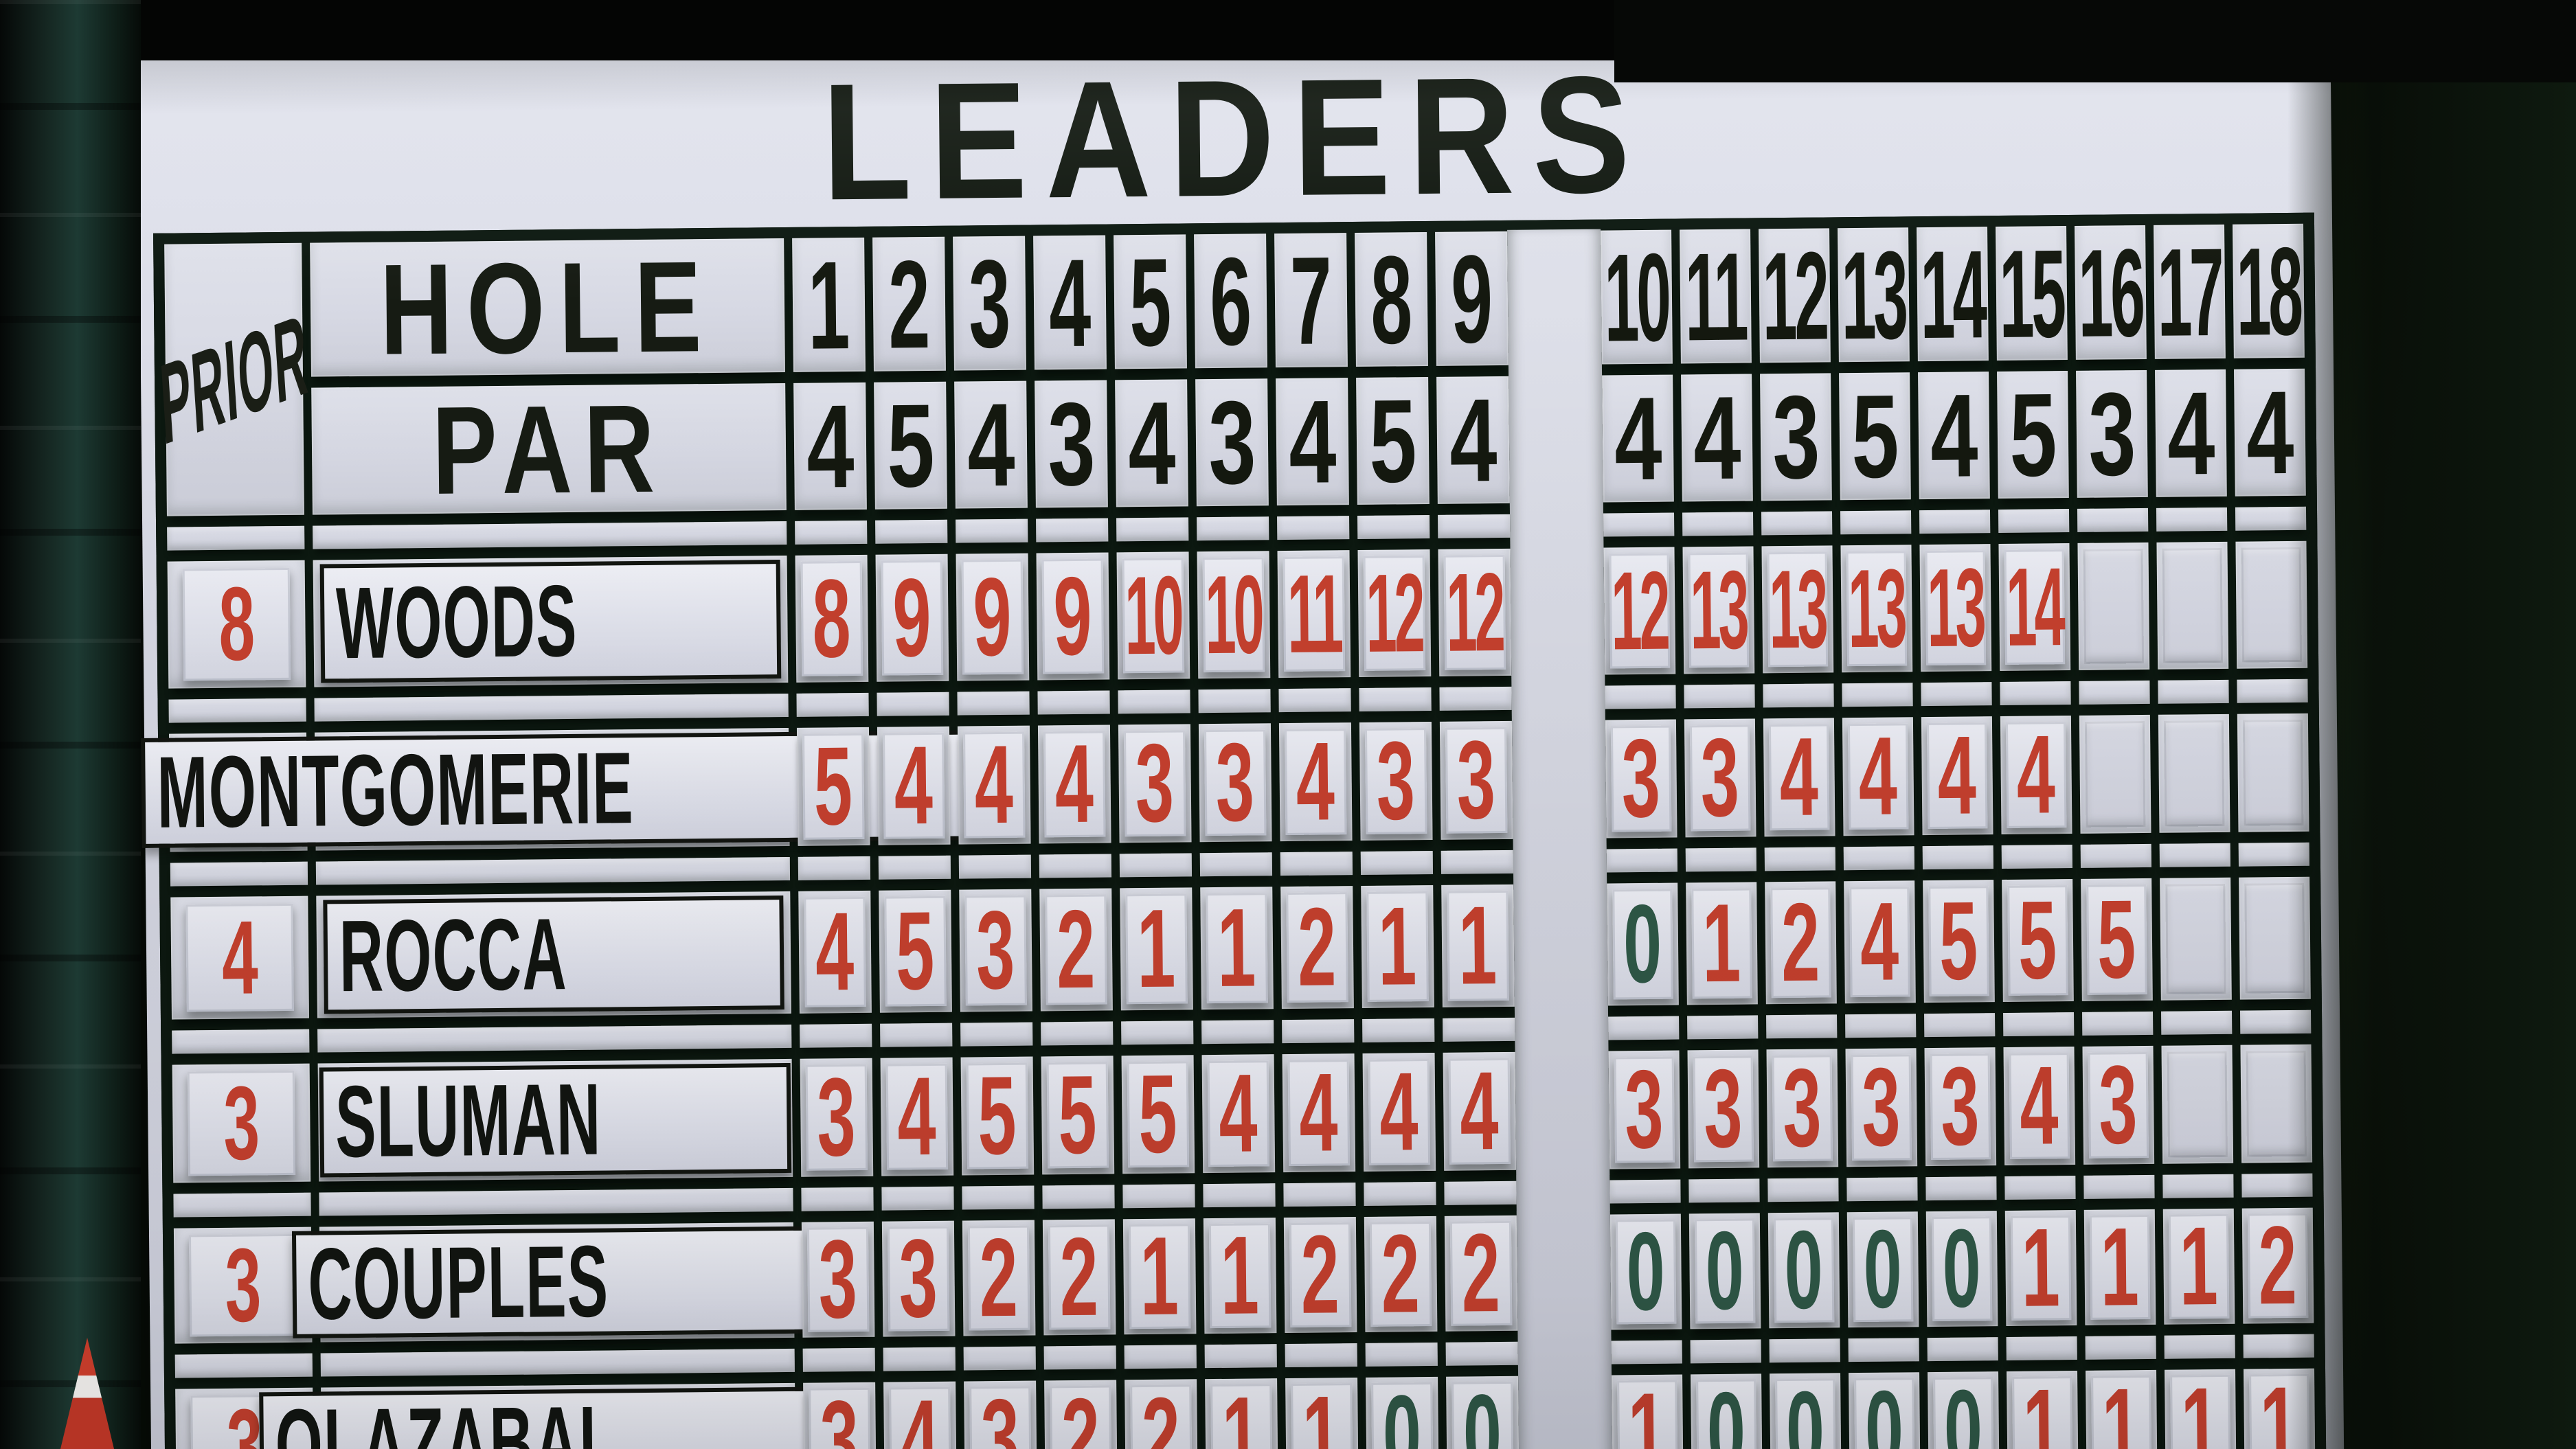  I want to click on score-card: 10, so click(1153, 615).